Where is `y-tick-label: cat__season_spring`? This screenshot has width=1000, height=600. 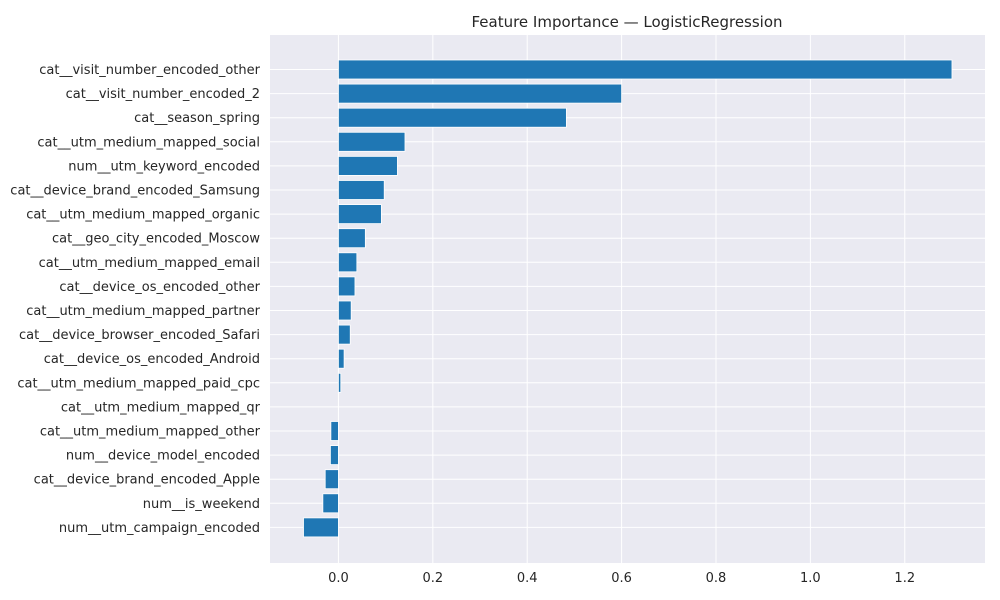 y-tick-label: cat__season_spring is located at coordinates (197, 118).